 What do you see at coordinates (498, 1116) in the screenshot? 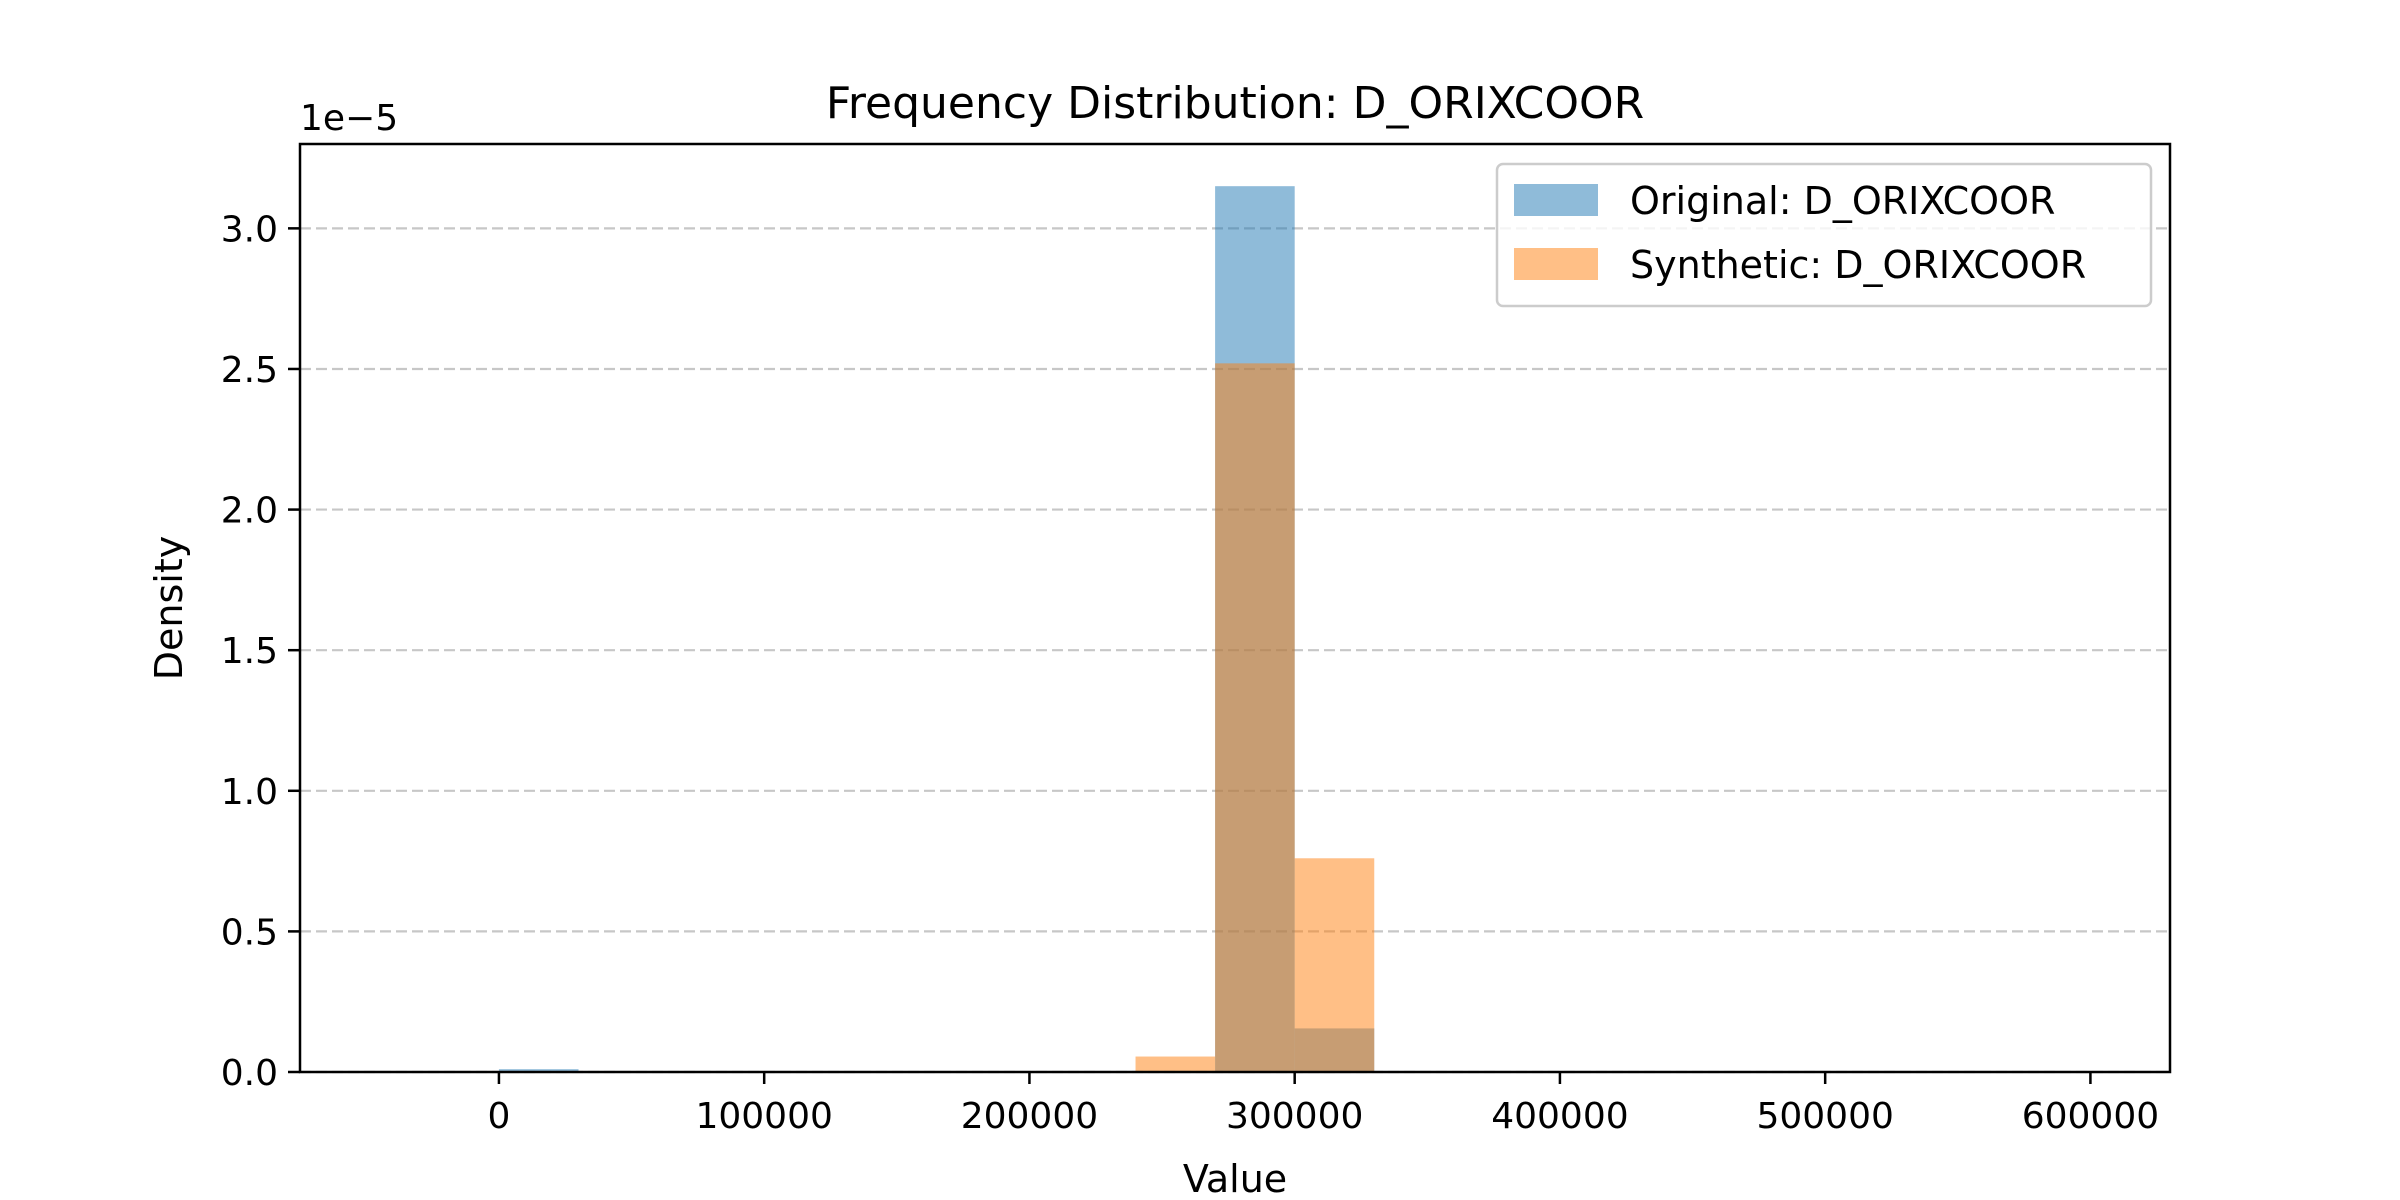
I see `x-tick-label-0: 0` at bounding box center [498, 1116].